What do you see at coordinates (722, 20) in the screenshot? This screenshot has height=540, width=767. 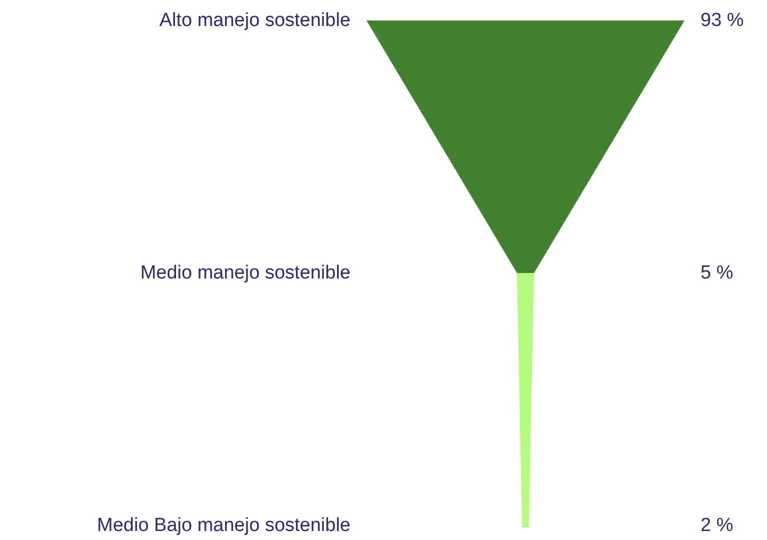 I see `data-label: 93 %` at bounding box center [722, 20].